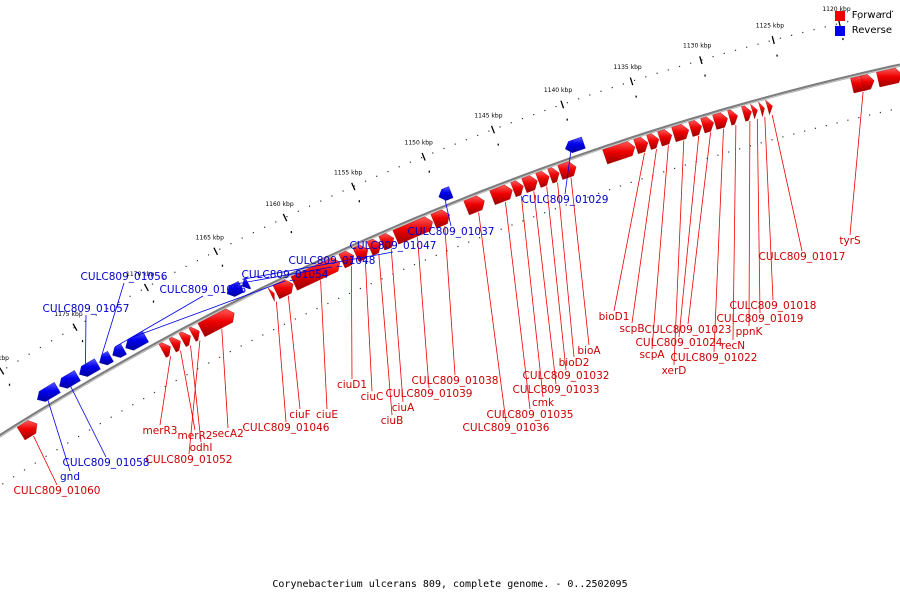 The width and height of the screenshot is (900, 600). Describe the element at coordinates (871, 15) in the screenshot. I see `legend-forward-label: Forward` at that location.